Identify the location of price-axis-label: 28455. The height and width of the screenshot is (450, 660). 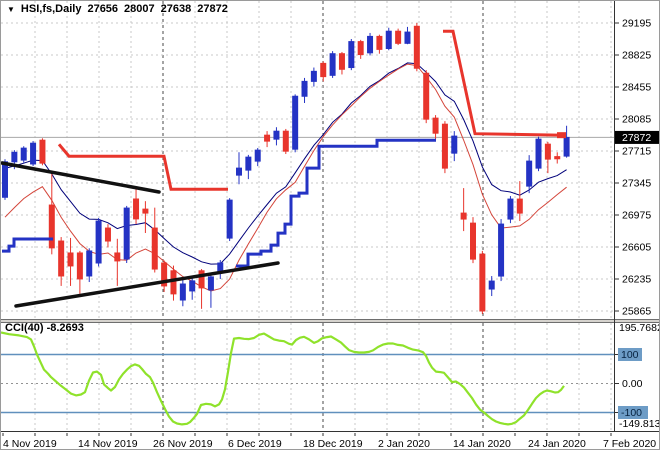
(636, 88).